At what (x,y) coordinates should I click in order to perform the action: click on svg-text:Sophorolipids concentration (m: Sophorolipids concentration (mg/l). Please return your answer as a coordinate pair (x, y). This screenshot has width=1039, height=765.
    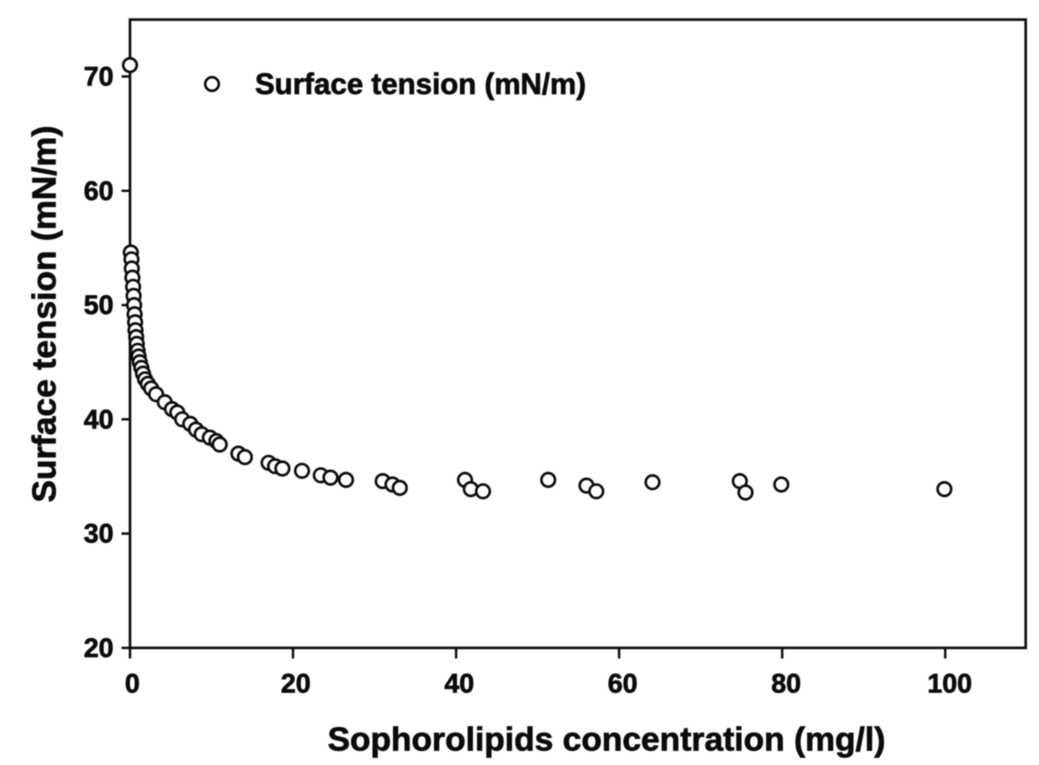
    Looking at the image, I should click on (607, 740).